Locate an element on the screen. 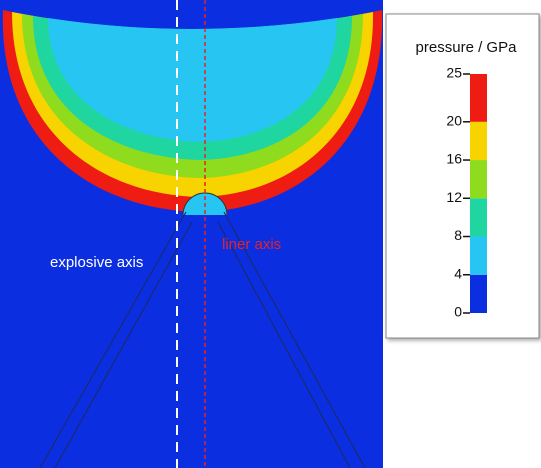 The height and width of the screenshot is (468, 541). colorbar-tick-label: 20 is located at coordinates (454, 121).